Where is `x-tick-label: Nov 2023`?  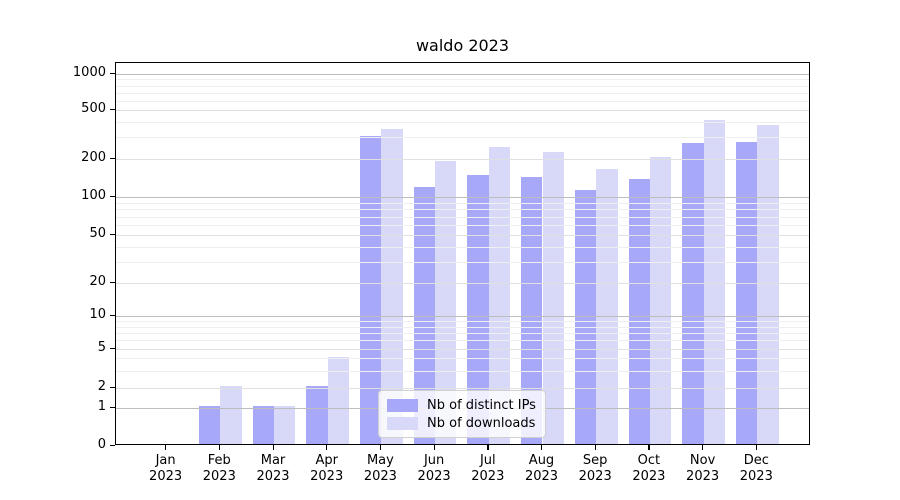
x-tick-label: Nov 2023 is located at coordinates (703, 469).